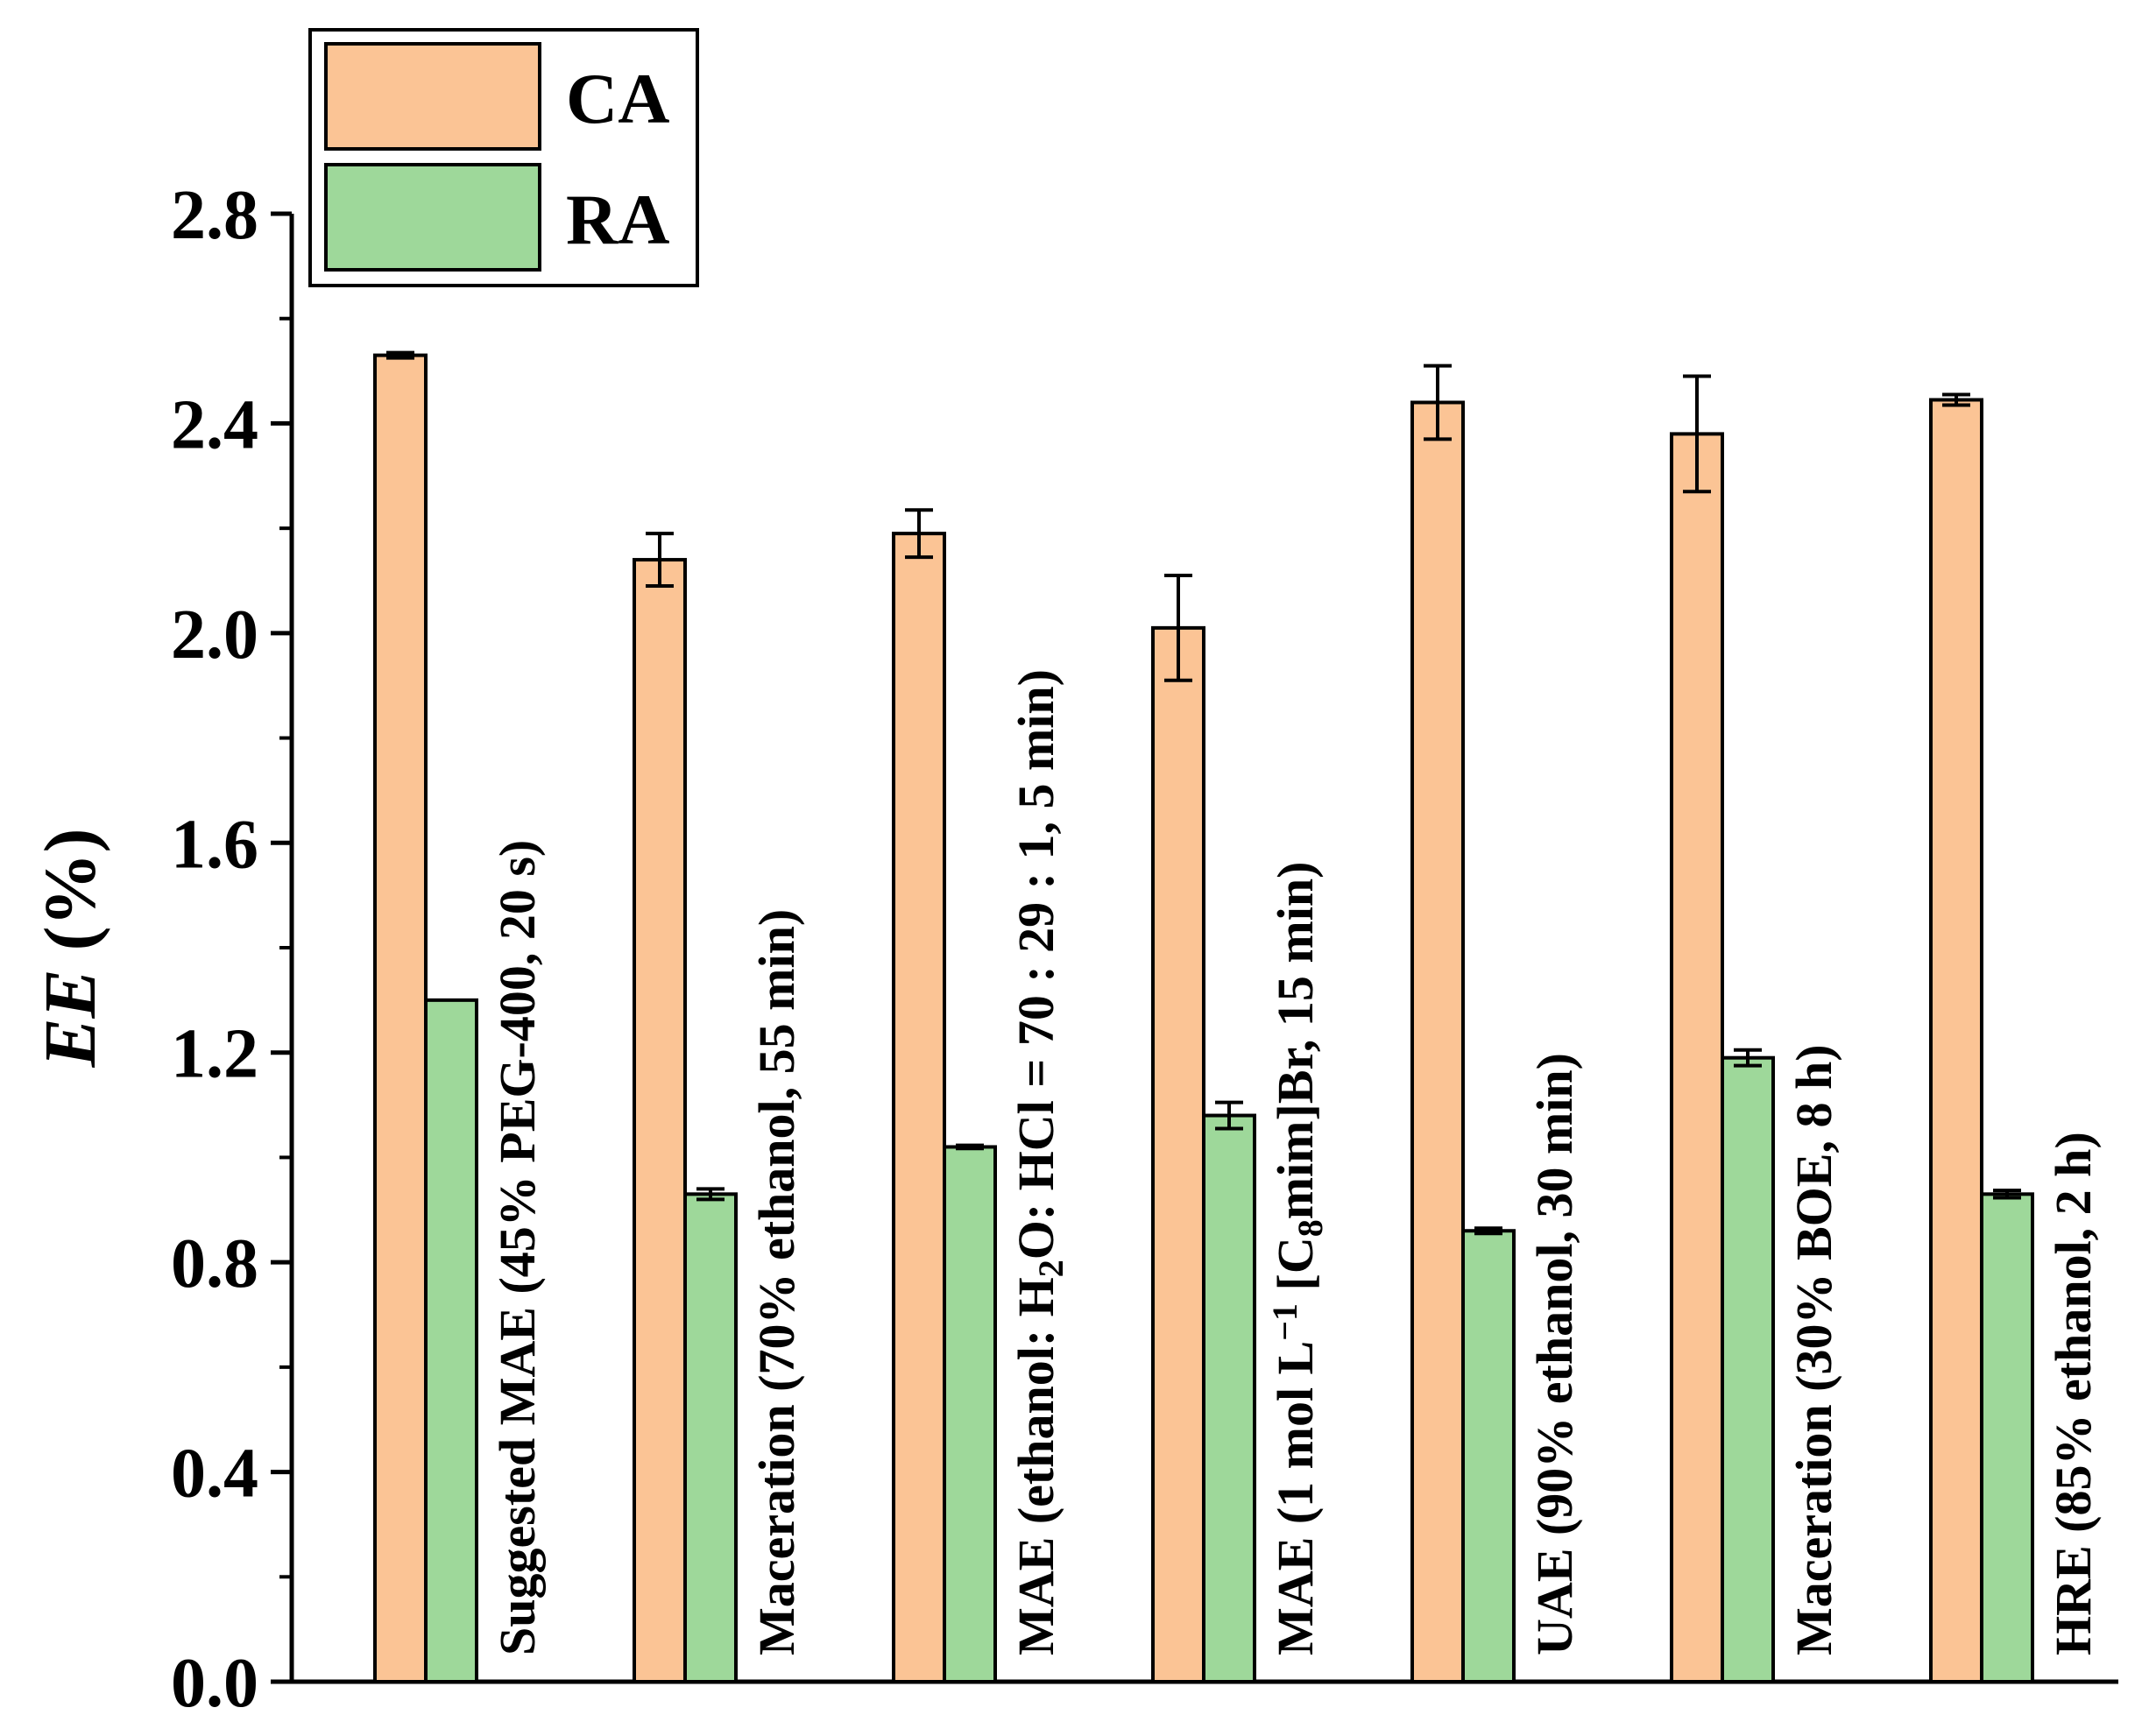 The image size is (2149, 1736). What do you see at coordinates (617, 98) in the screenshot?
I see `legend-label-ca: CA` at bounding box center [617, 98].